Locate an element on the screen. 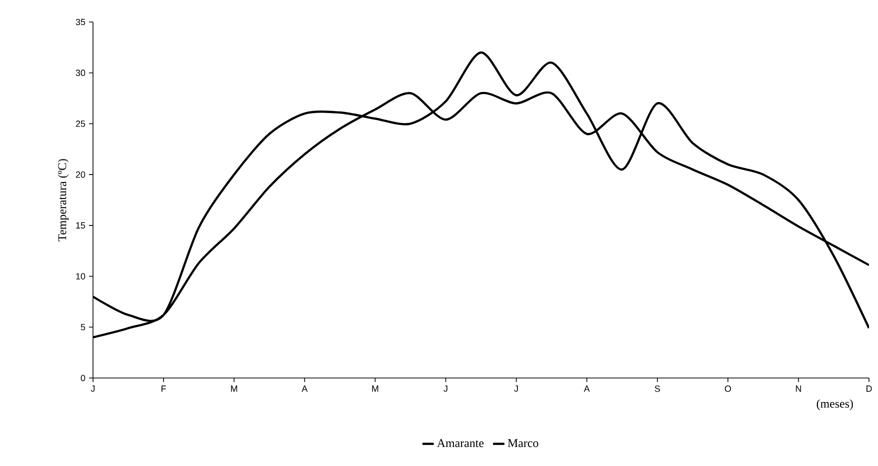 The image size is (878, 466). y-tick-label: 5 is located at coordinates (83, 327).